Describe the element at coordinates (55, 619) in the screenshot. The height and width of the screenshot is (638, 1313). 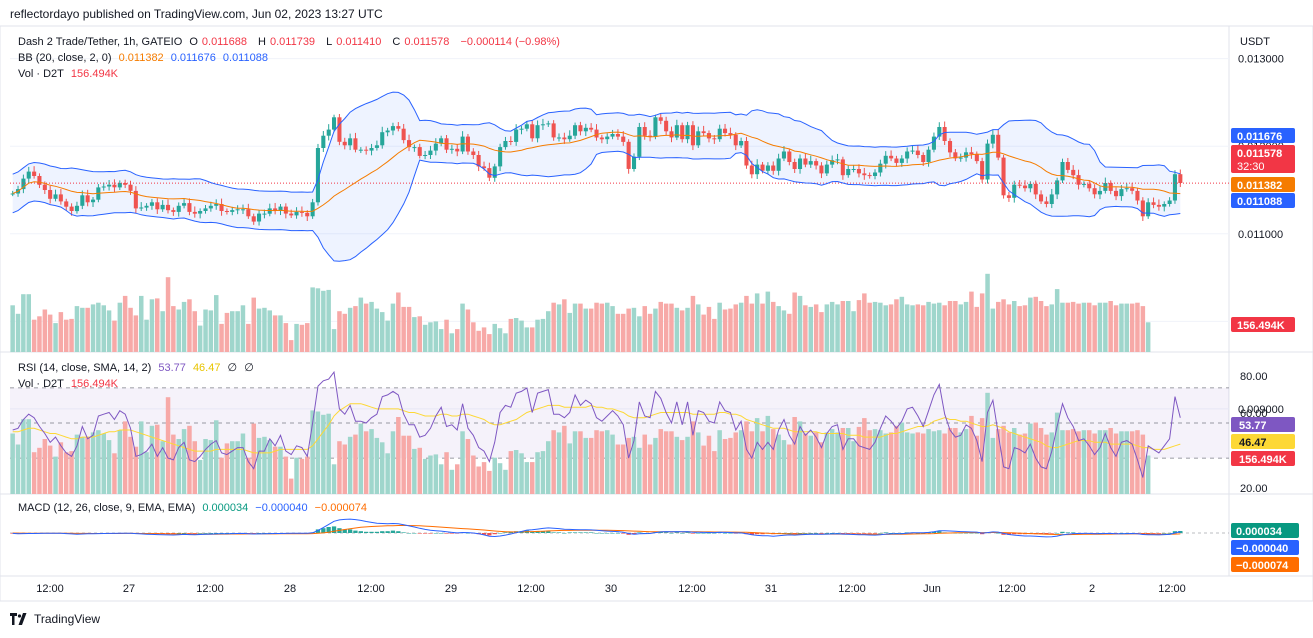
I see `footer-brand: TradingView` at that location.